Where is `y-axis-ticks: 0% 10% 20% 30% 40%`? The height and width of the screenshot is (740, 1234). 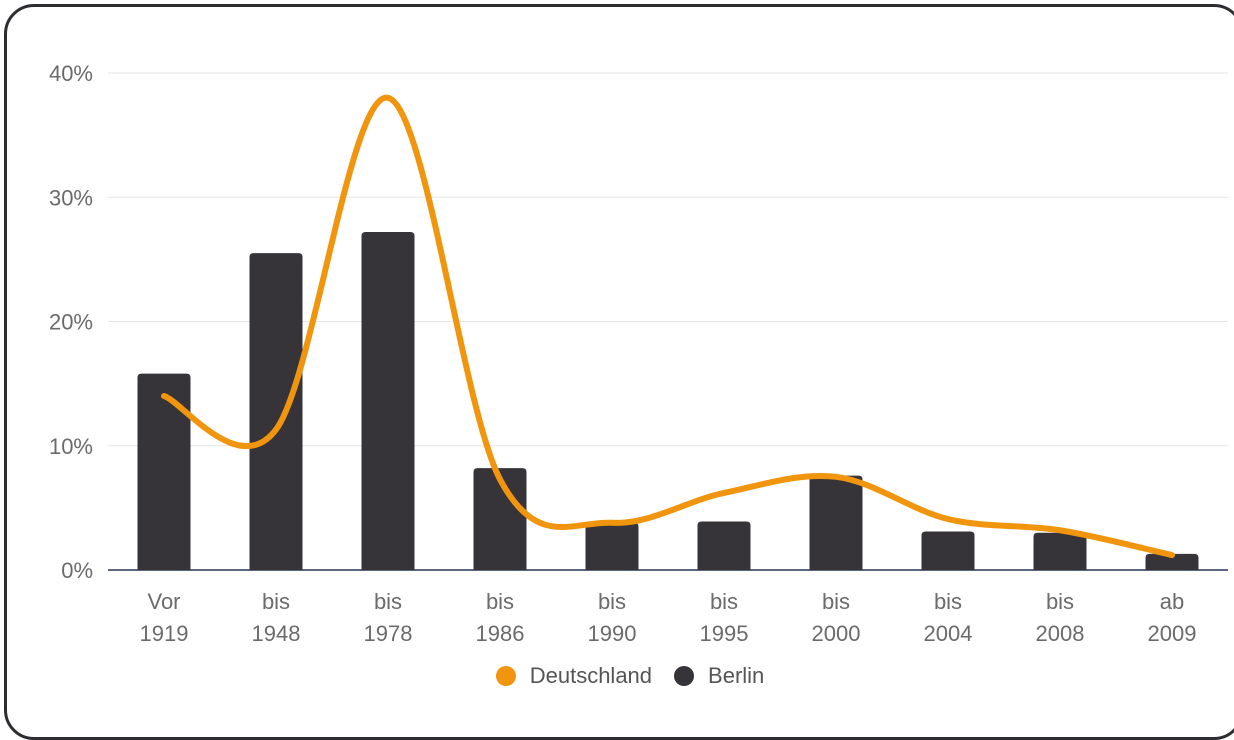
y-axis-ticks: 0% 10% 20% 30% 40% is located at coordinates (71, 322).